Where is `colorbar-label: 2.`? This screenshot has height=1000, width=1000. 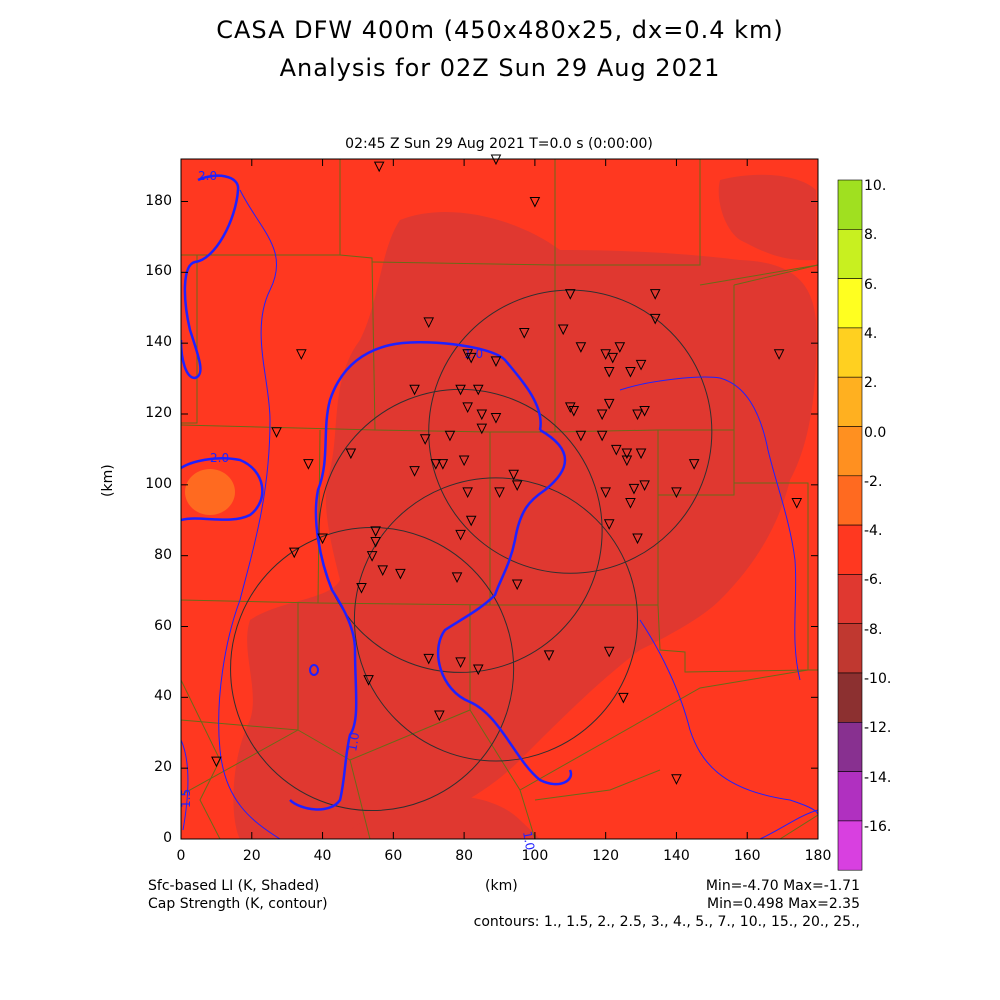
colorbar-label: 2. is located at coordinates (871, 383).